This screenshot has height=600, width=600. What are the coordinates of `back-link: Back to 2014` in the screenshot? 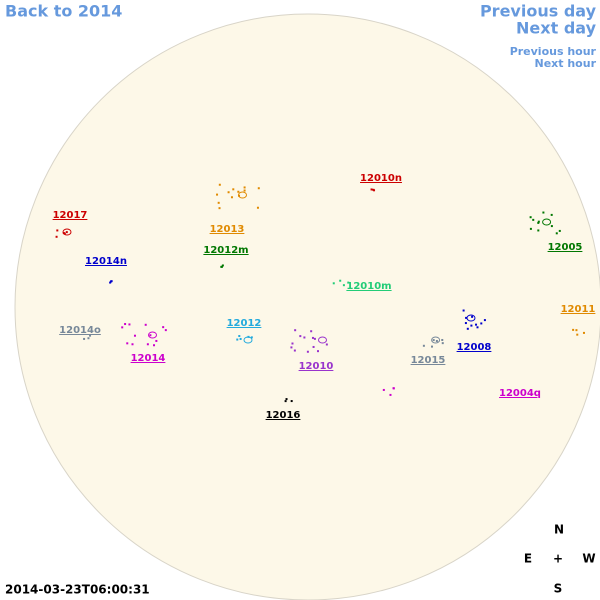 It's located at (63, 11).